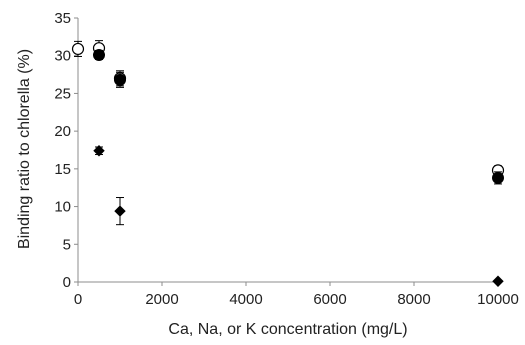 The image size is (525, 345). I want to click on open-circle-point, so click(78, 49).